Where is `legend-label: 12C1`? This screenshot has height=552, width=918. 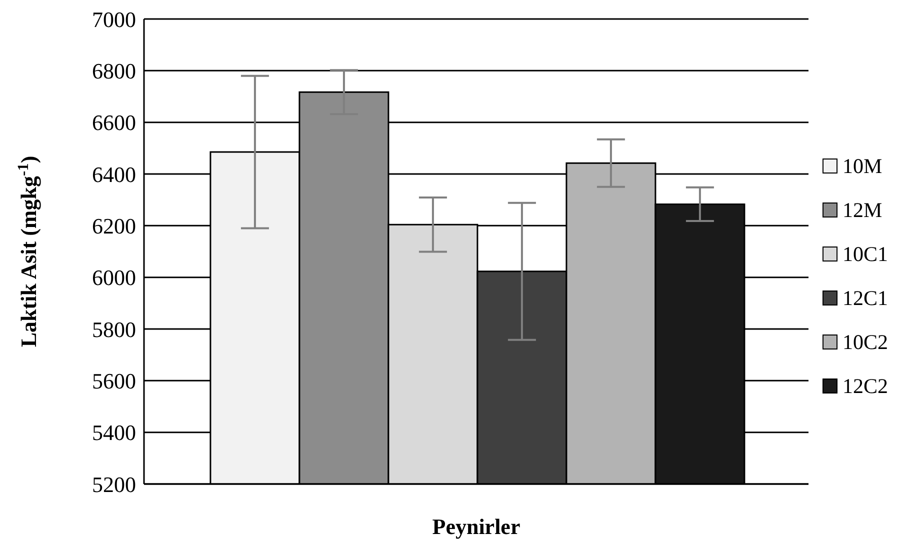
legend-label: 12C1 is located at coordinates (865, 298).